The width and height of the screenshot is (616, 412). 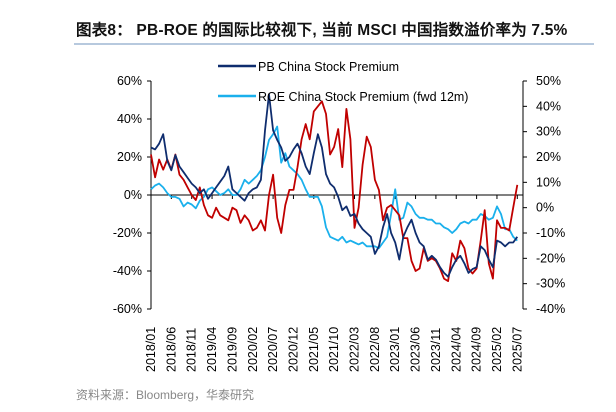 What do you see at coordinates (363, 97) in the screenshot?
I see `legend-label-1: ROE China Stock Premium (fwd 12m)` at bounding box center [363, 97].